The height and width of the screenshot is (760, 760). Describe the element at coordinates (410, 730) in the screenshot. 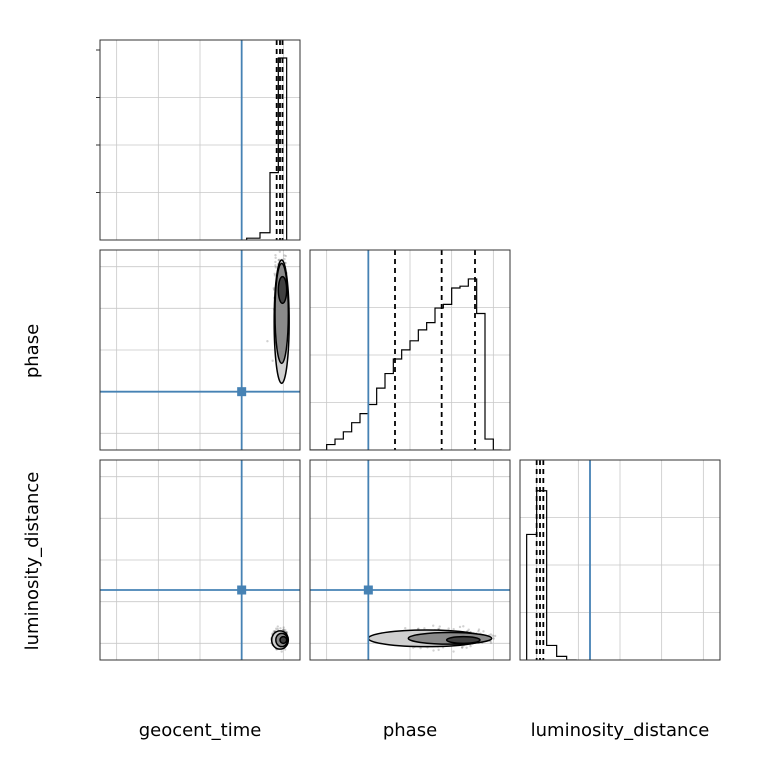

I see `x-axis-label-1: phase` at that location.